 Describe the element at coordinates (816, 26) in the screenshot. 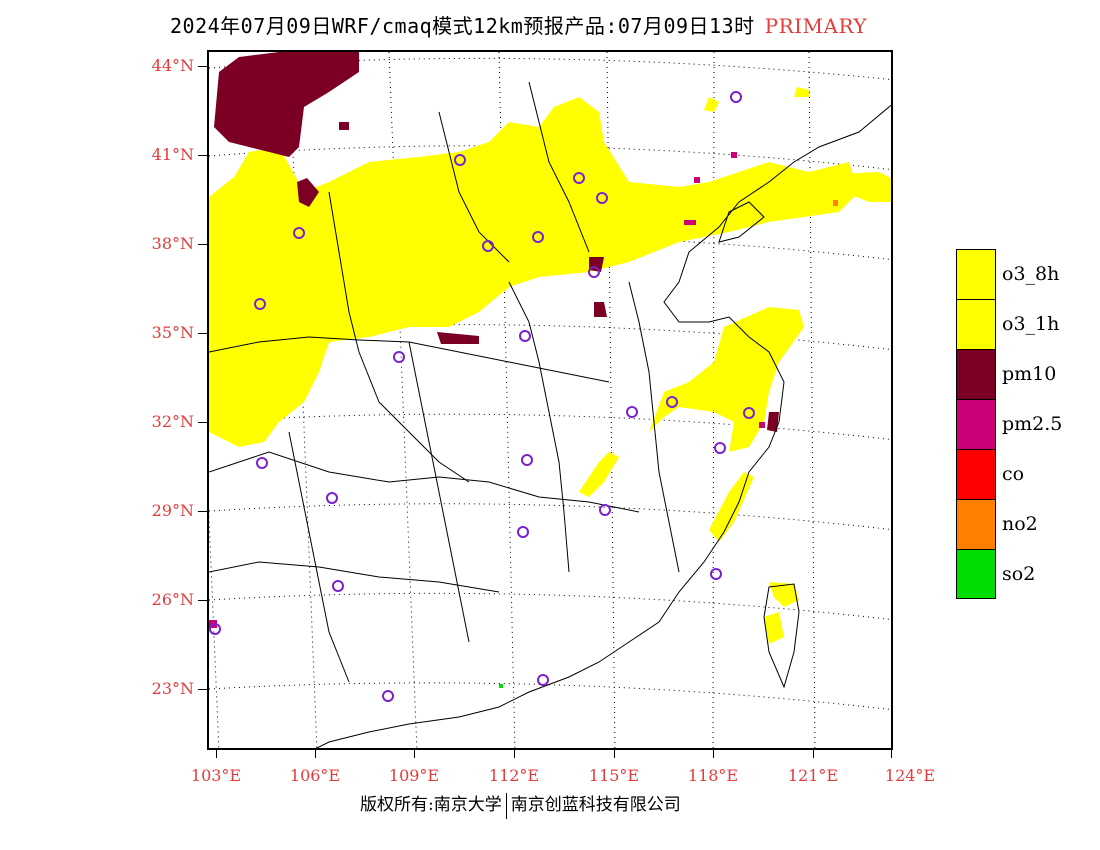

I see `title-tag-primary: PRIMARY` at that location.